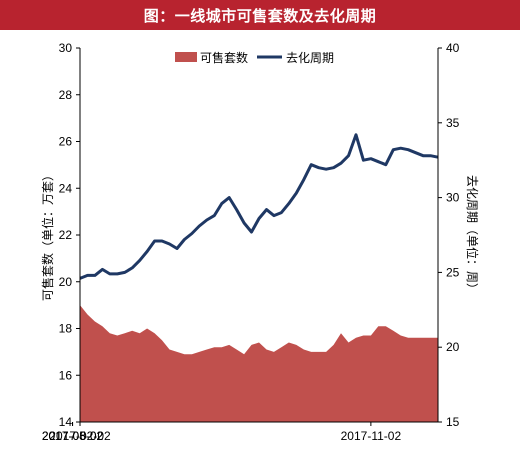 This screenshot has height=453, width=520. What do you see at coordinates (66, 48) in the screenshot?
I see `y-left-tick-label: 30` at bounding box center [66, 48].